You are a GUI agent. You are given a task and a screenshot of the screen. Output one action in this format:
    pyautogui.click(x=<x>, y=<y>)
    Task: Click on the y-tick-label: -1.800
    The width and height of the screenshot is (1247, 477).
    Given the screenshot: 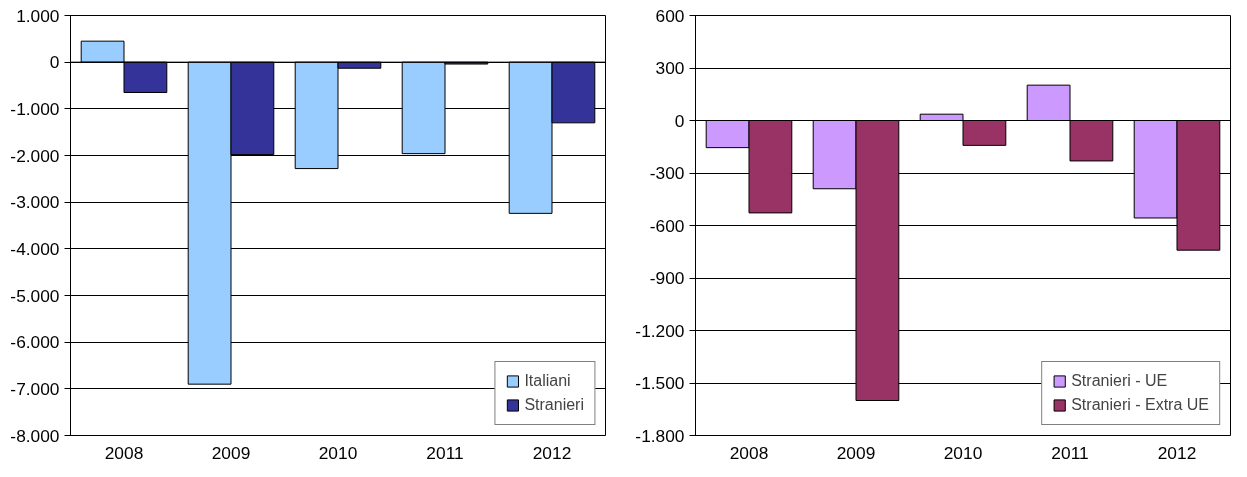 What is the action you would take?
    pyautogui.click(x=660, y=435)
    